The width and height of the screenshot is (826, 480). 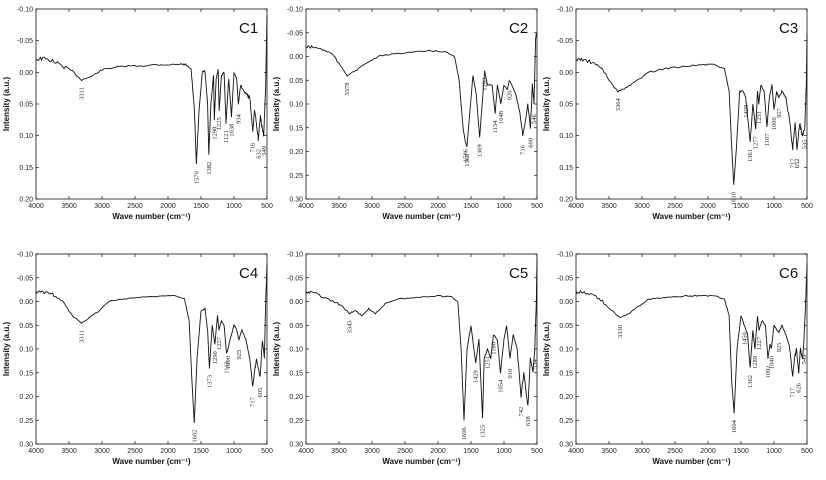 What do you see at coordinates (523, 149) in the screenshot?
I see `peak-label: 716` at bounding box center [523, 149].